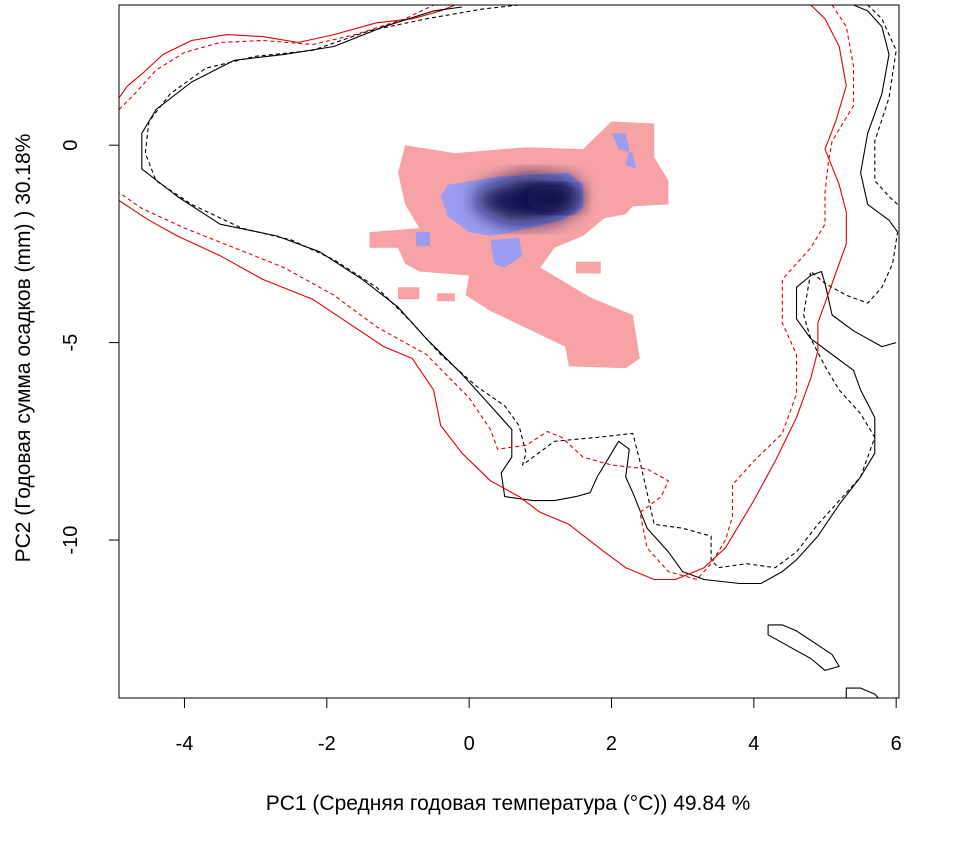 The width and height of the screenshot is (960, 846). Describe the element at coordinates (882, 105) in the screenshot. I see `contour-black-dashed` at that location.